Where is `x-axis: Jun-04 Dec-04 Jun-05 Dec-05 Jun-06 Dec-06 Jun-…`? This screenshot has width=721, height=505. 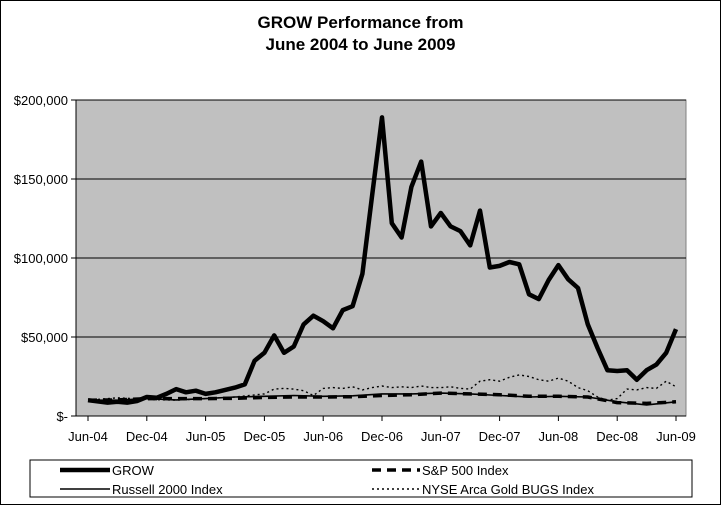 x-axis: Jun-04 Dec-04 Jun-05 Dec-05 Jun-06 Dec-06 Jun-… is located at coordinates (382, 429).